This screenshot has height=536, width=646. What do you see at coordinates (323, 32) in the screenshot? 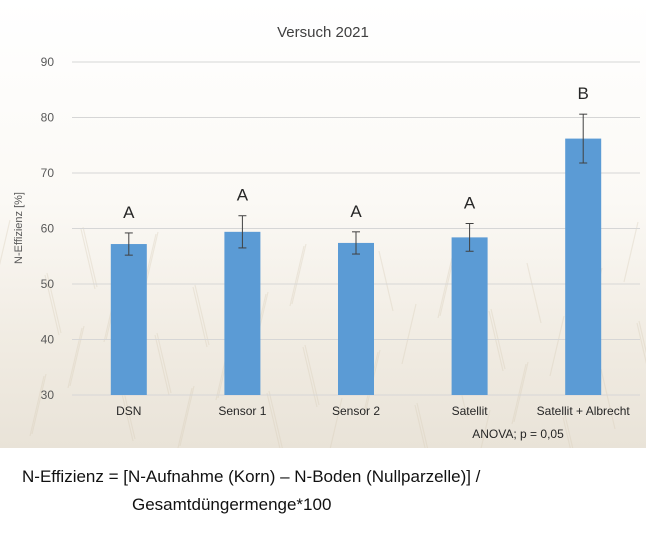
I see `chart-title: Versuch 2021` at bounding box center [323, 32].